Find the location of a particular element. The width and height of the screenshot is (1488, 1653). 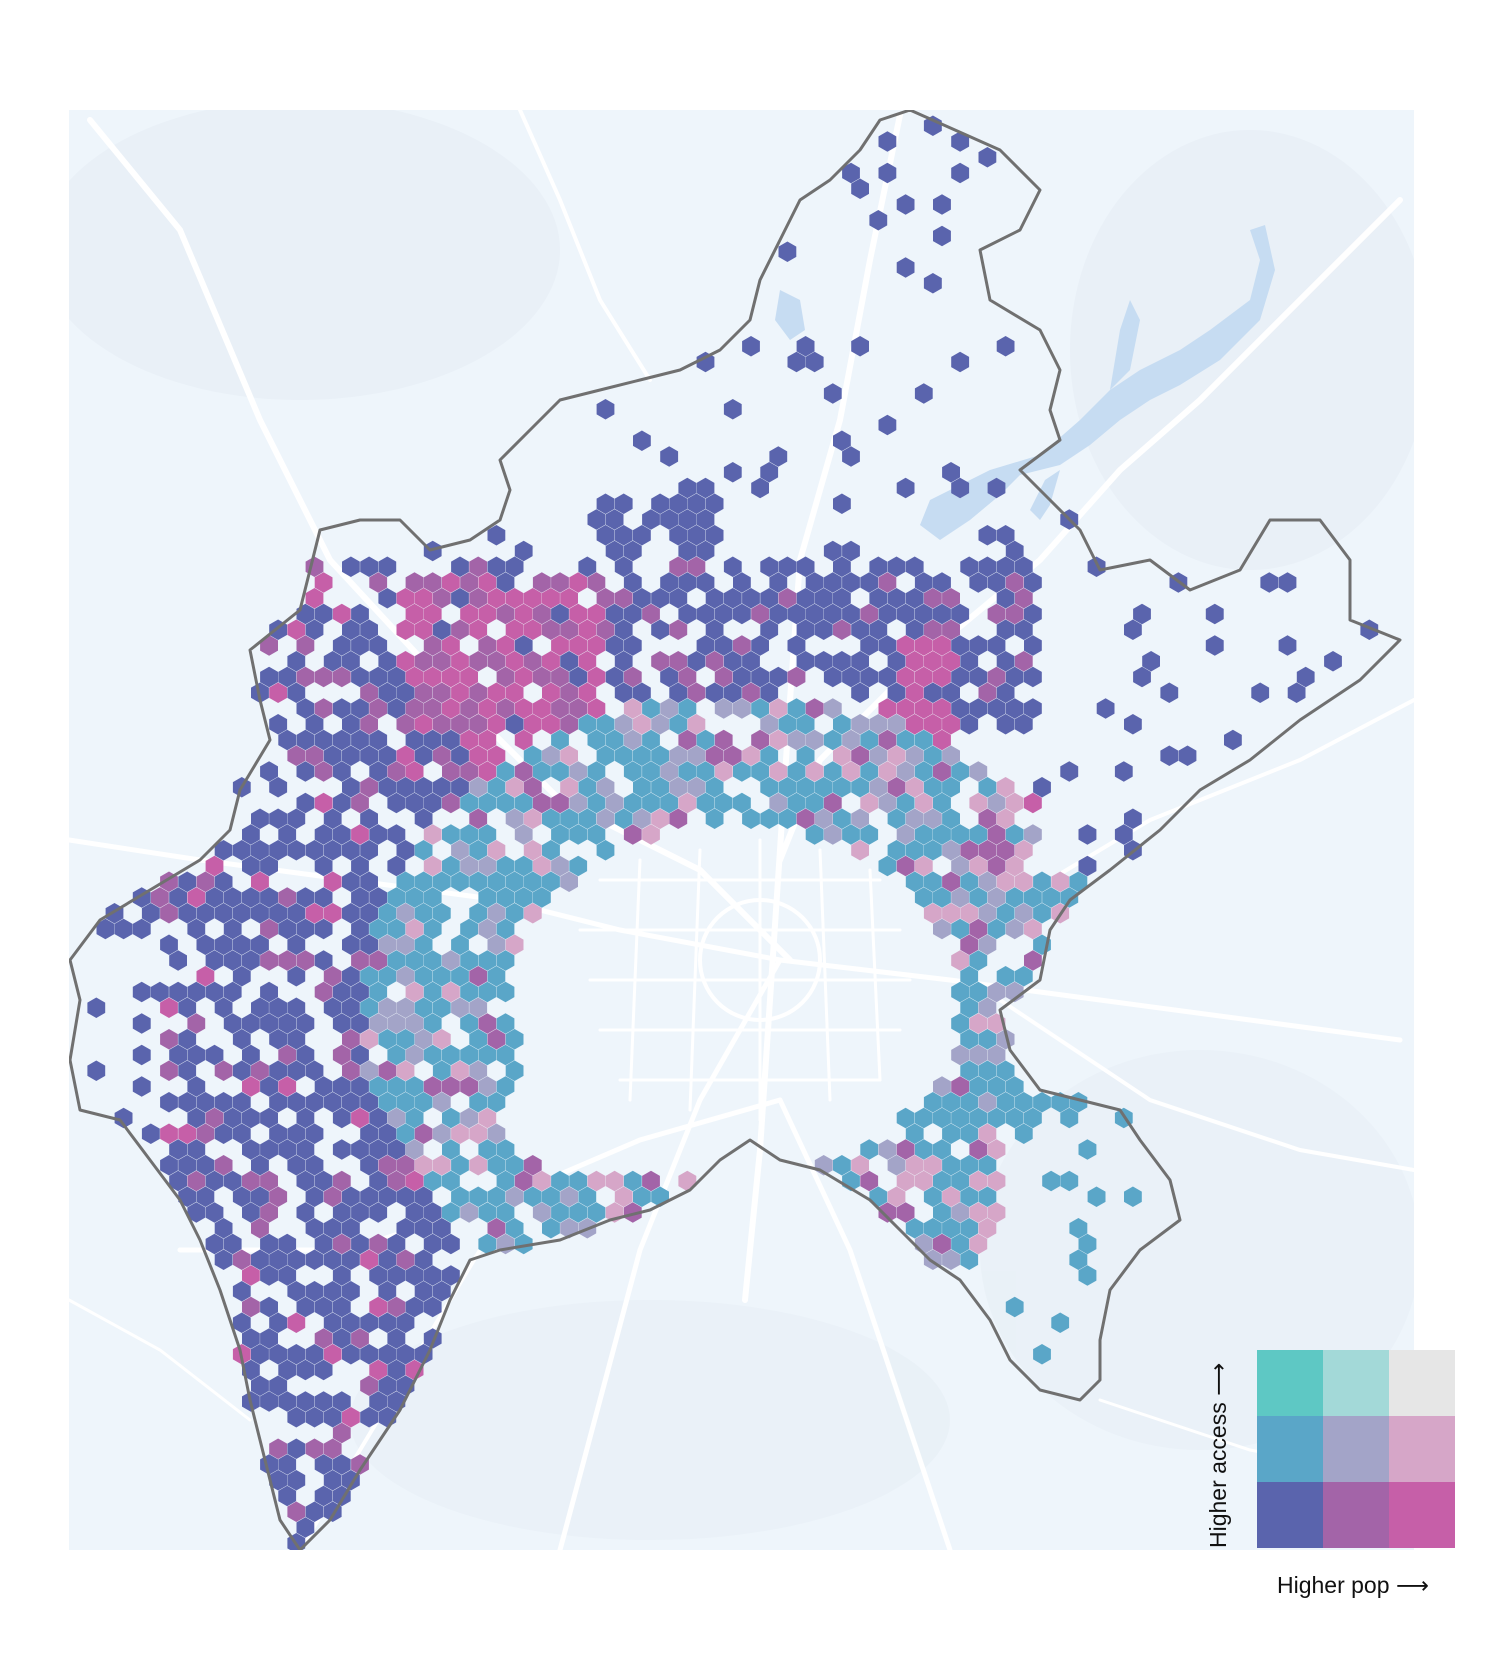

legend-cell-high-access-low-pop is located at coordinates (1290, 1383).